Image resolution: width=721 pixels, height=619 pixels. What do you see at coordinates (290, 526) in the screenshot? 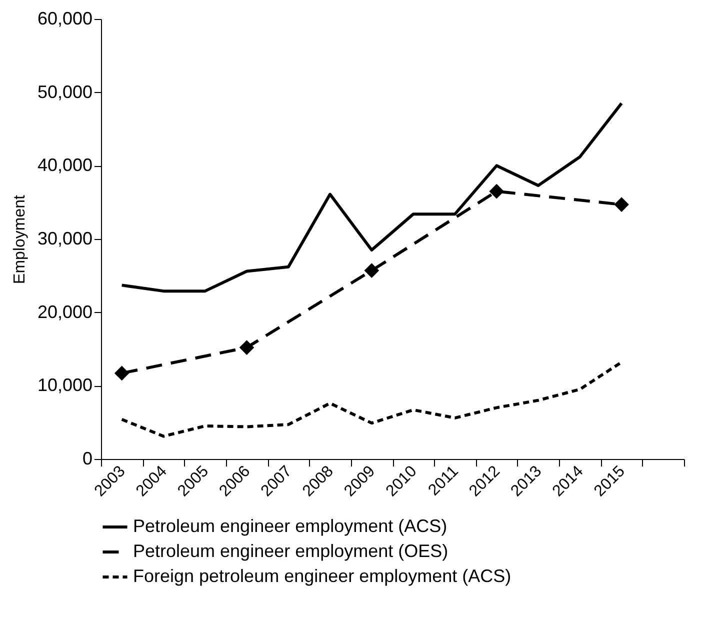
I see `legend-label: Petroleum engineer employment (ACS)` at bounding box center [290, 526].